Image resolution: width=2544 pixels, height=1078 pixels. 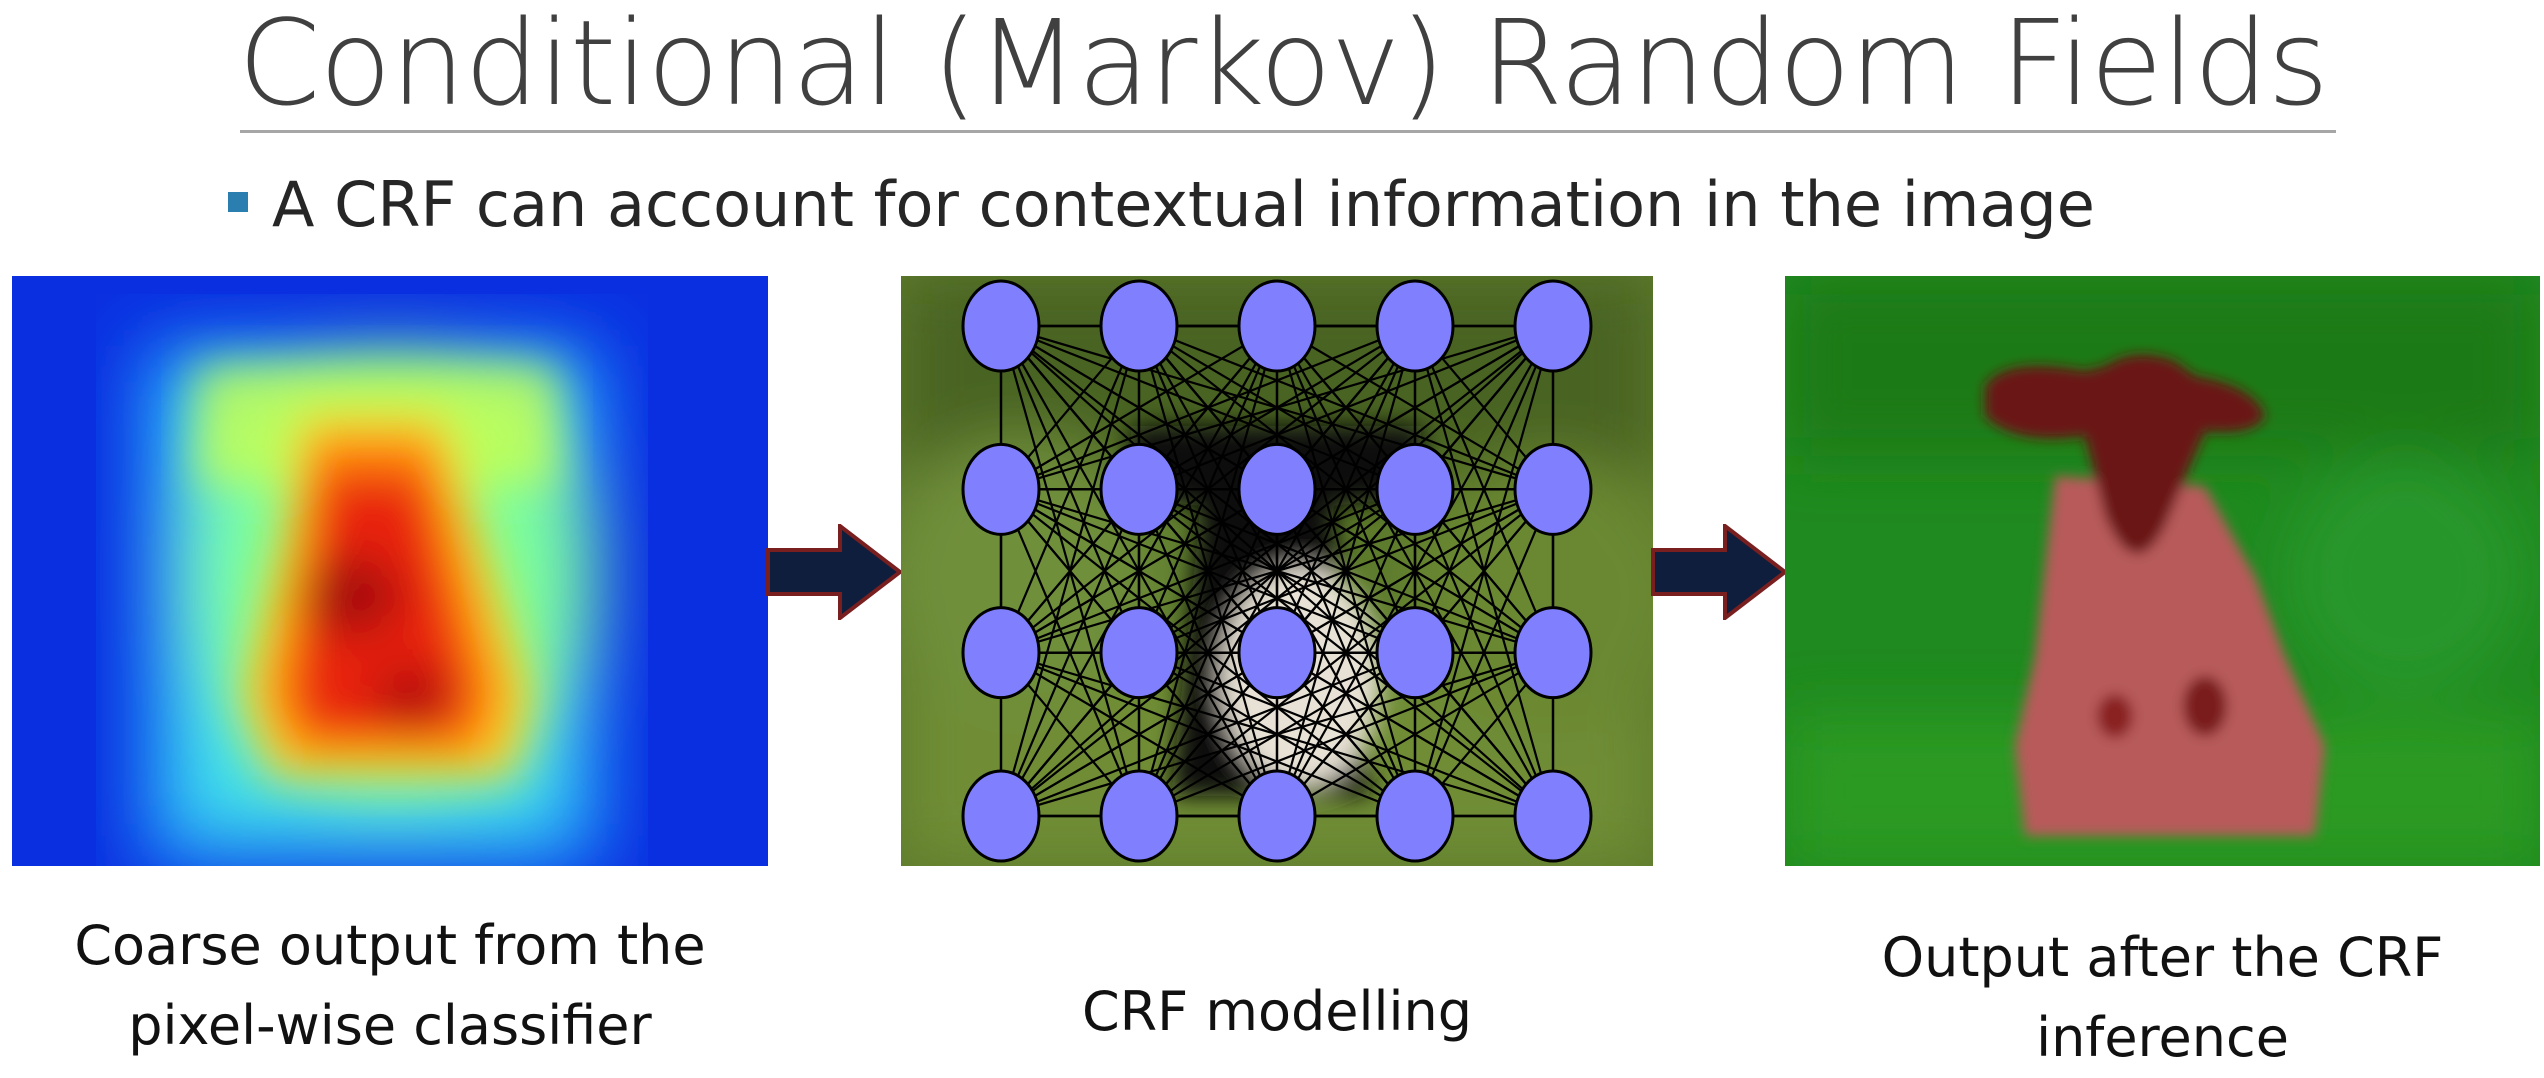 What do you see at coordinates (2162, 998) in the screenshot?
I see `caption-crf-output: Output after the CRF inference` at bounding box center [2162, 998].